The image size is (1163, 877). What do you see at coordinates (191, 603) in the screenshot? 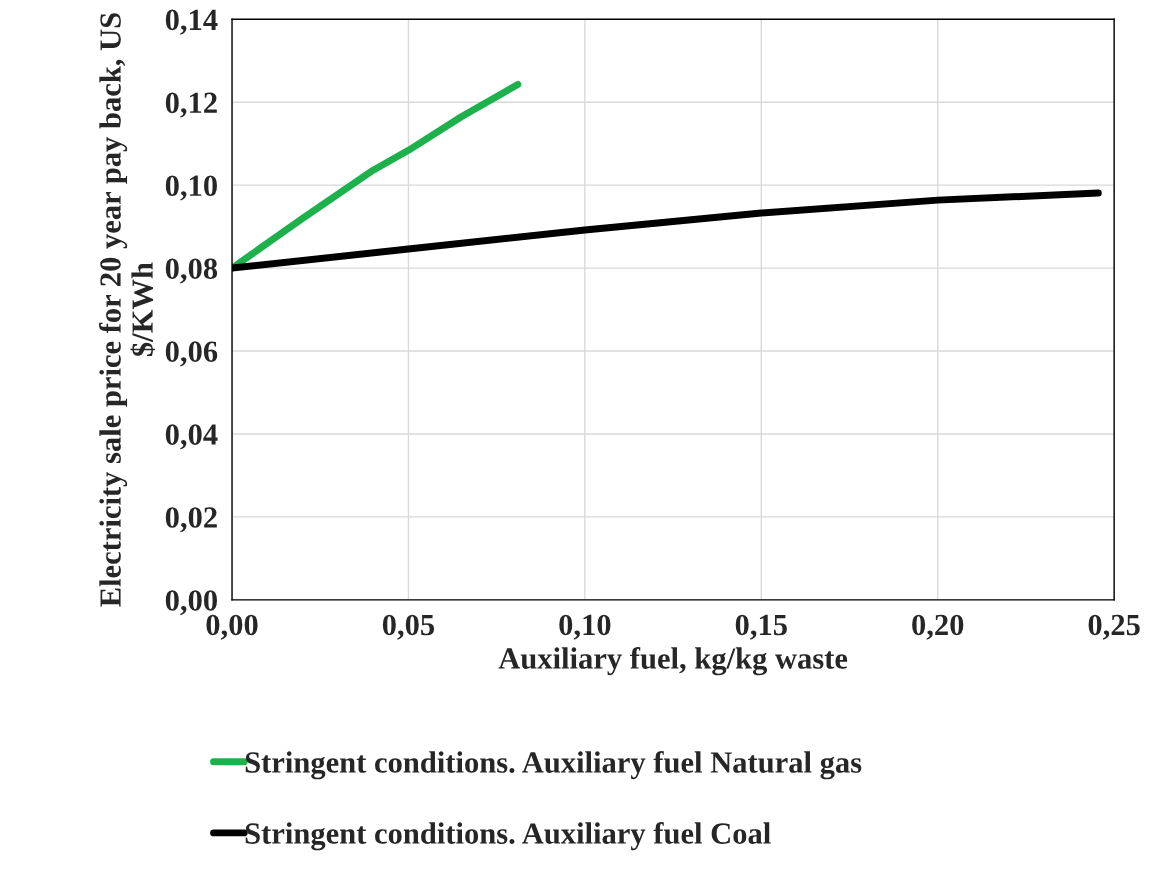
I see `y-tick-label: 0,00` at bounding box center [191, 603].